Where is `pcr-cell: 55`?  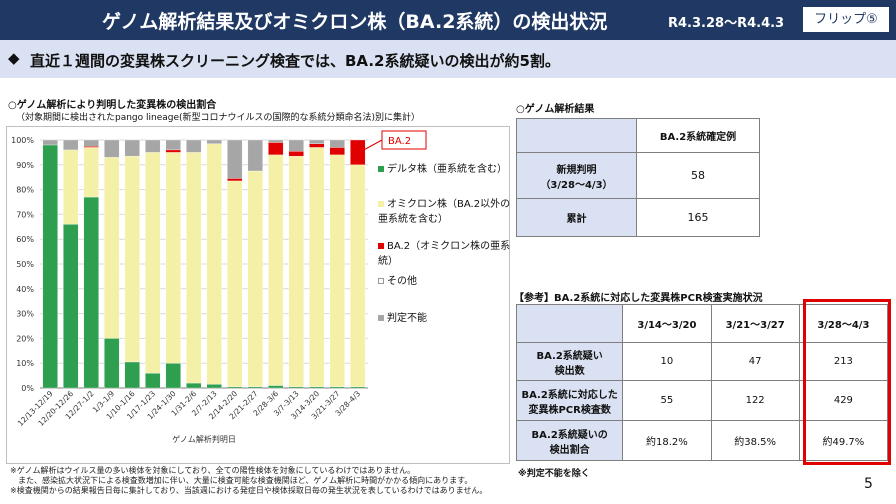 pcr-cell: 55 is located at coordinates (667, 400).